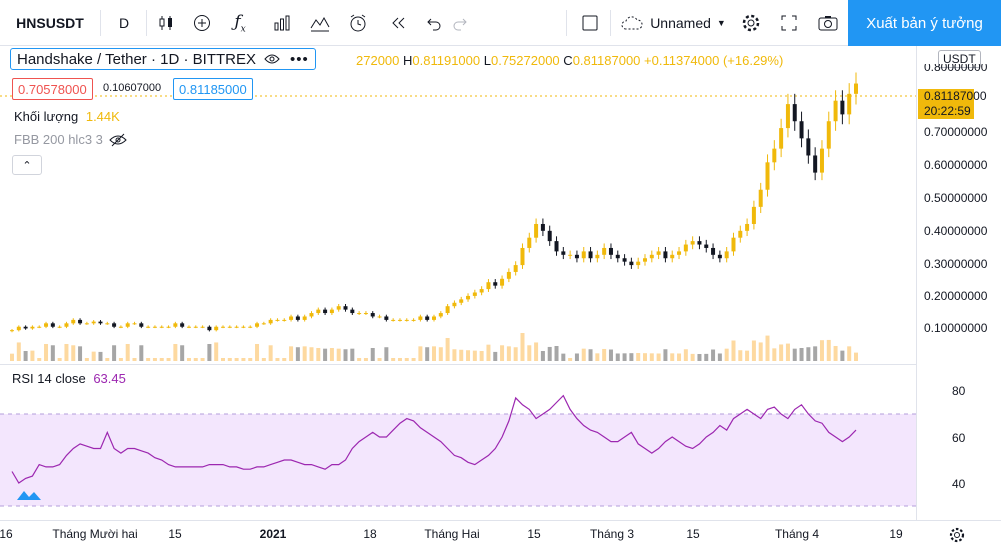 The width and height of the screenshot is (1001, 555). I want to click on candle-style-button, so click(166, 23).